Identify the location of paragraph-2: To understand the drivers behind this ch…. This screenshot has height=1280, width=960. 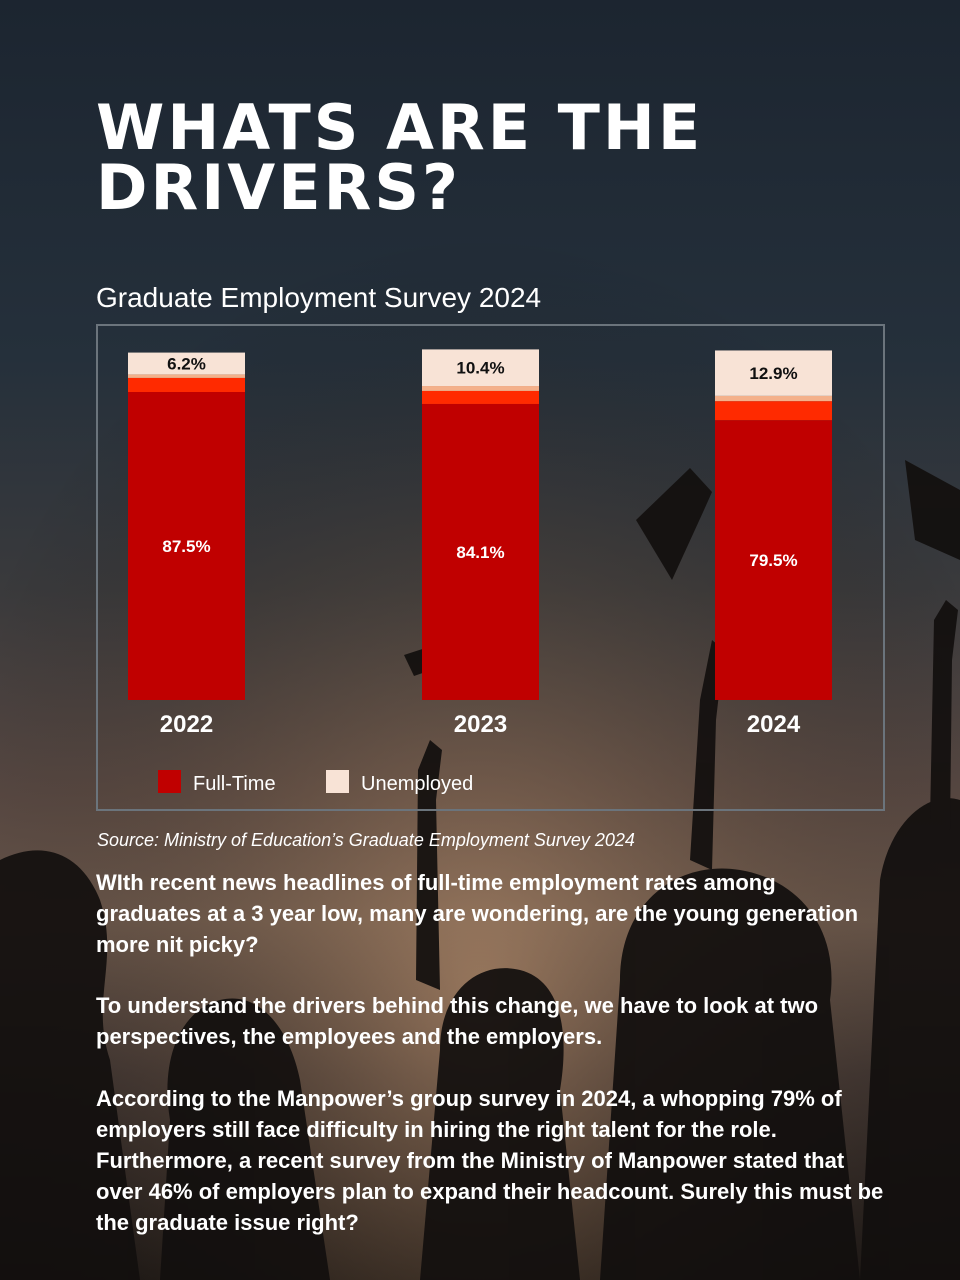
(457, 1021).